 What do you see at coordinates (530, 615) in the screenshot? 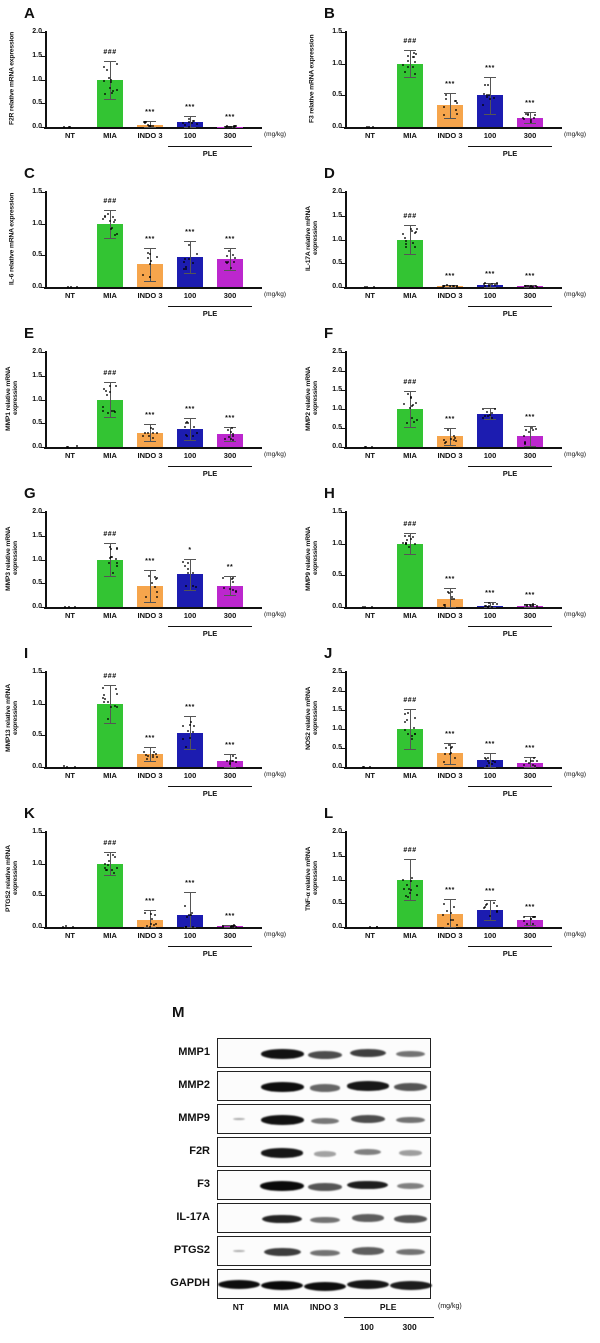
I see `x-category-label: 300` at bounding box center [530, 615].